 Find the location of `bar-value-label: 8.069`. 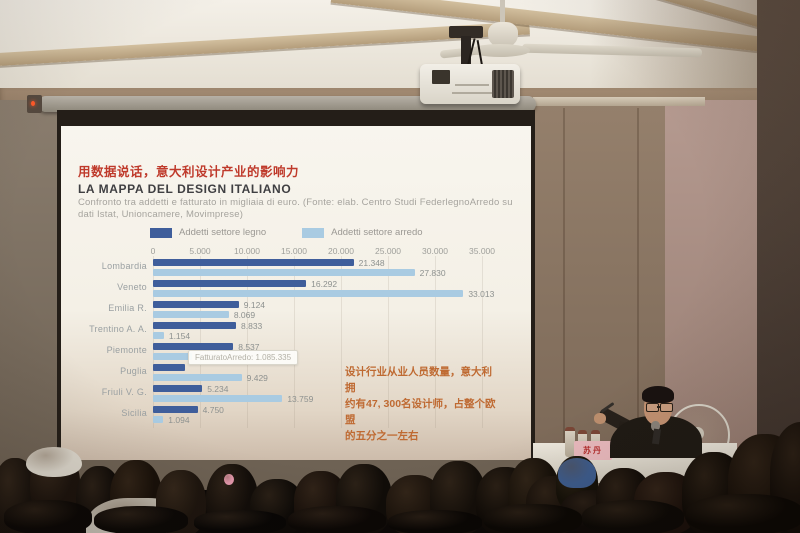

bar-value-label: 8.069 is located at coordinates (244, 315).